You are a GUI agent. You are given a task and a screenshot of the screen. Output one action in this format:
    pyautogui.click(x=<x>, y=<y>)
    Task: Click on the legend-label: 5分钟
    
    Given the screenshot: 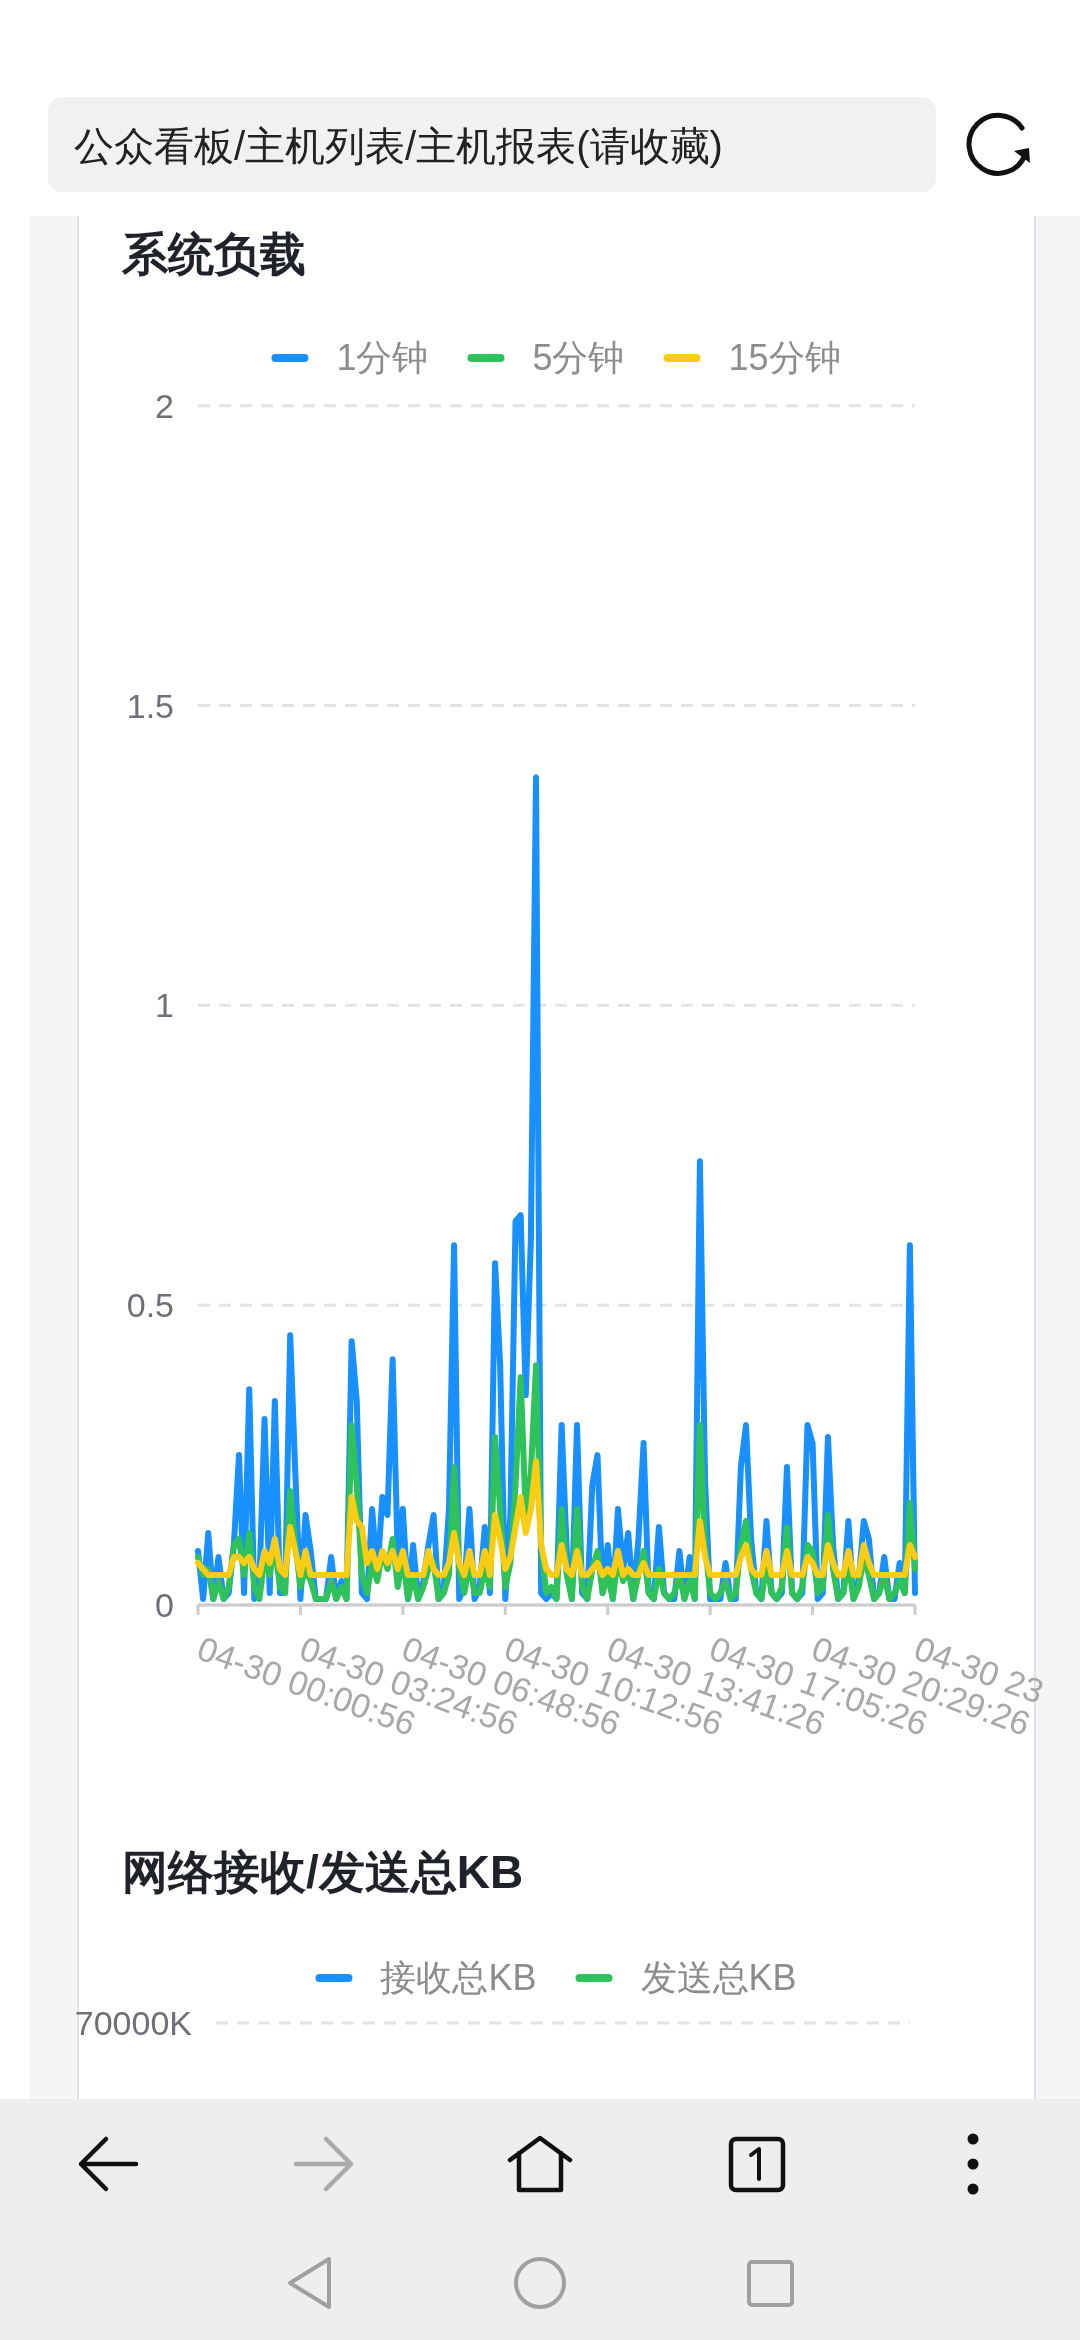 What is the action you would take?
    pyautogui.click(x=578, y=357)
    